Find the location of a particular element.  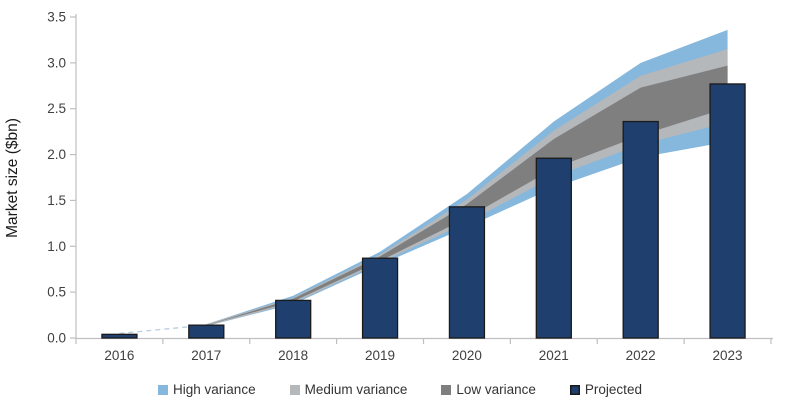

legend-item-high-variance: High variance is located at coordinates (207, 389).